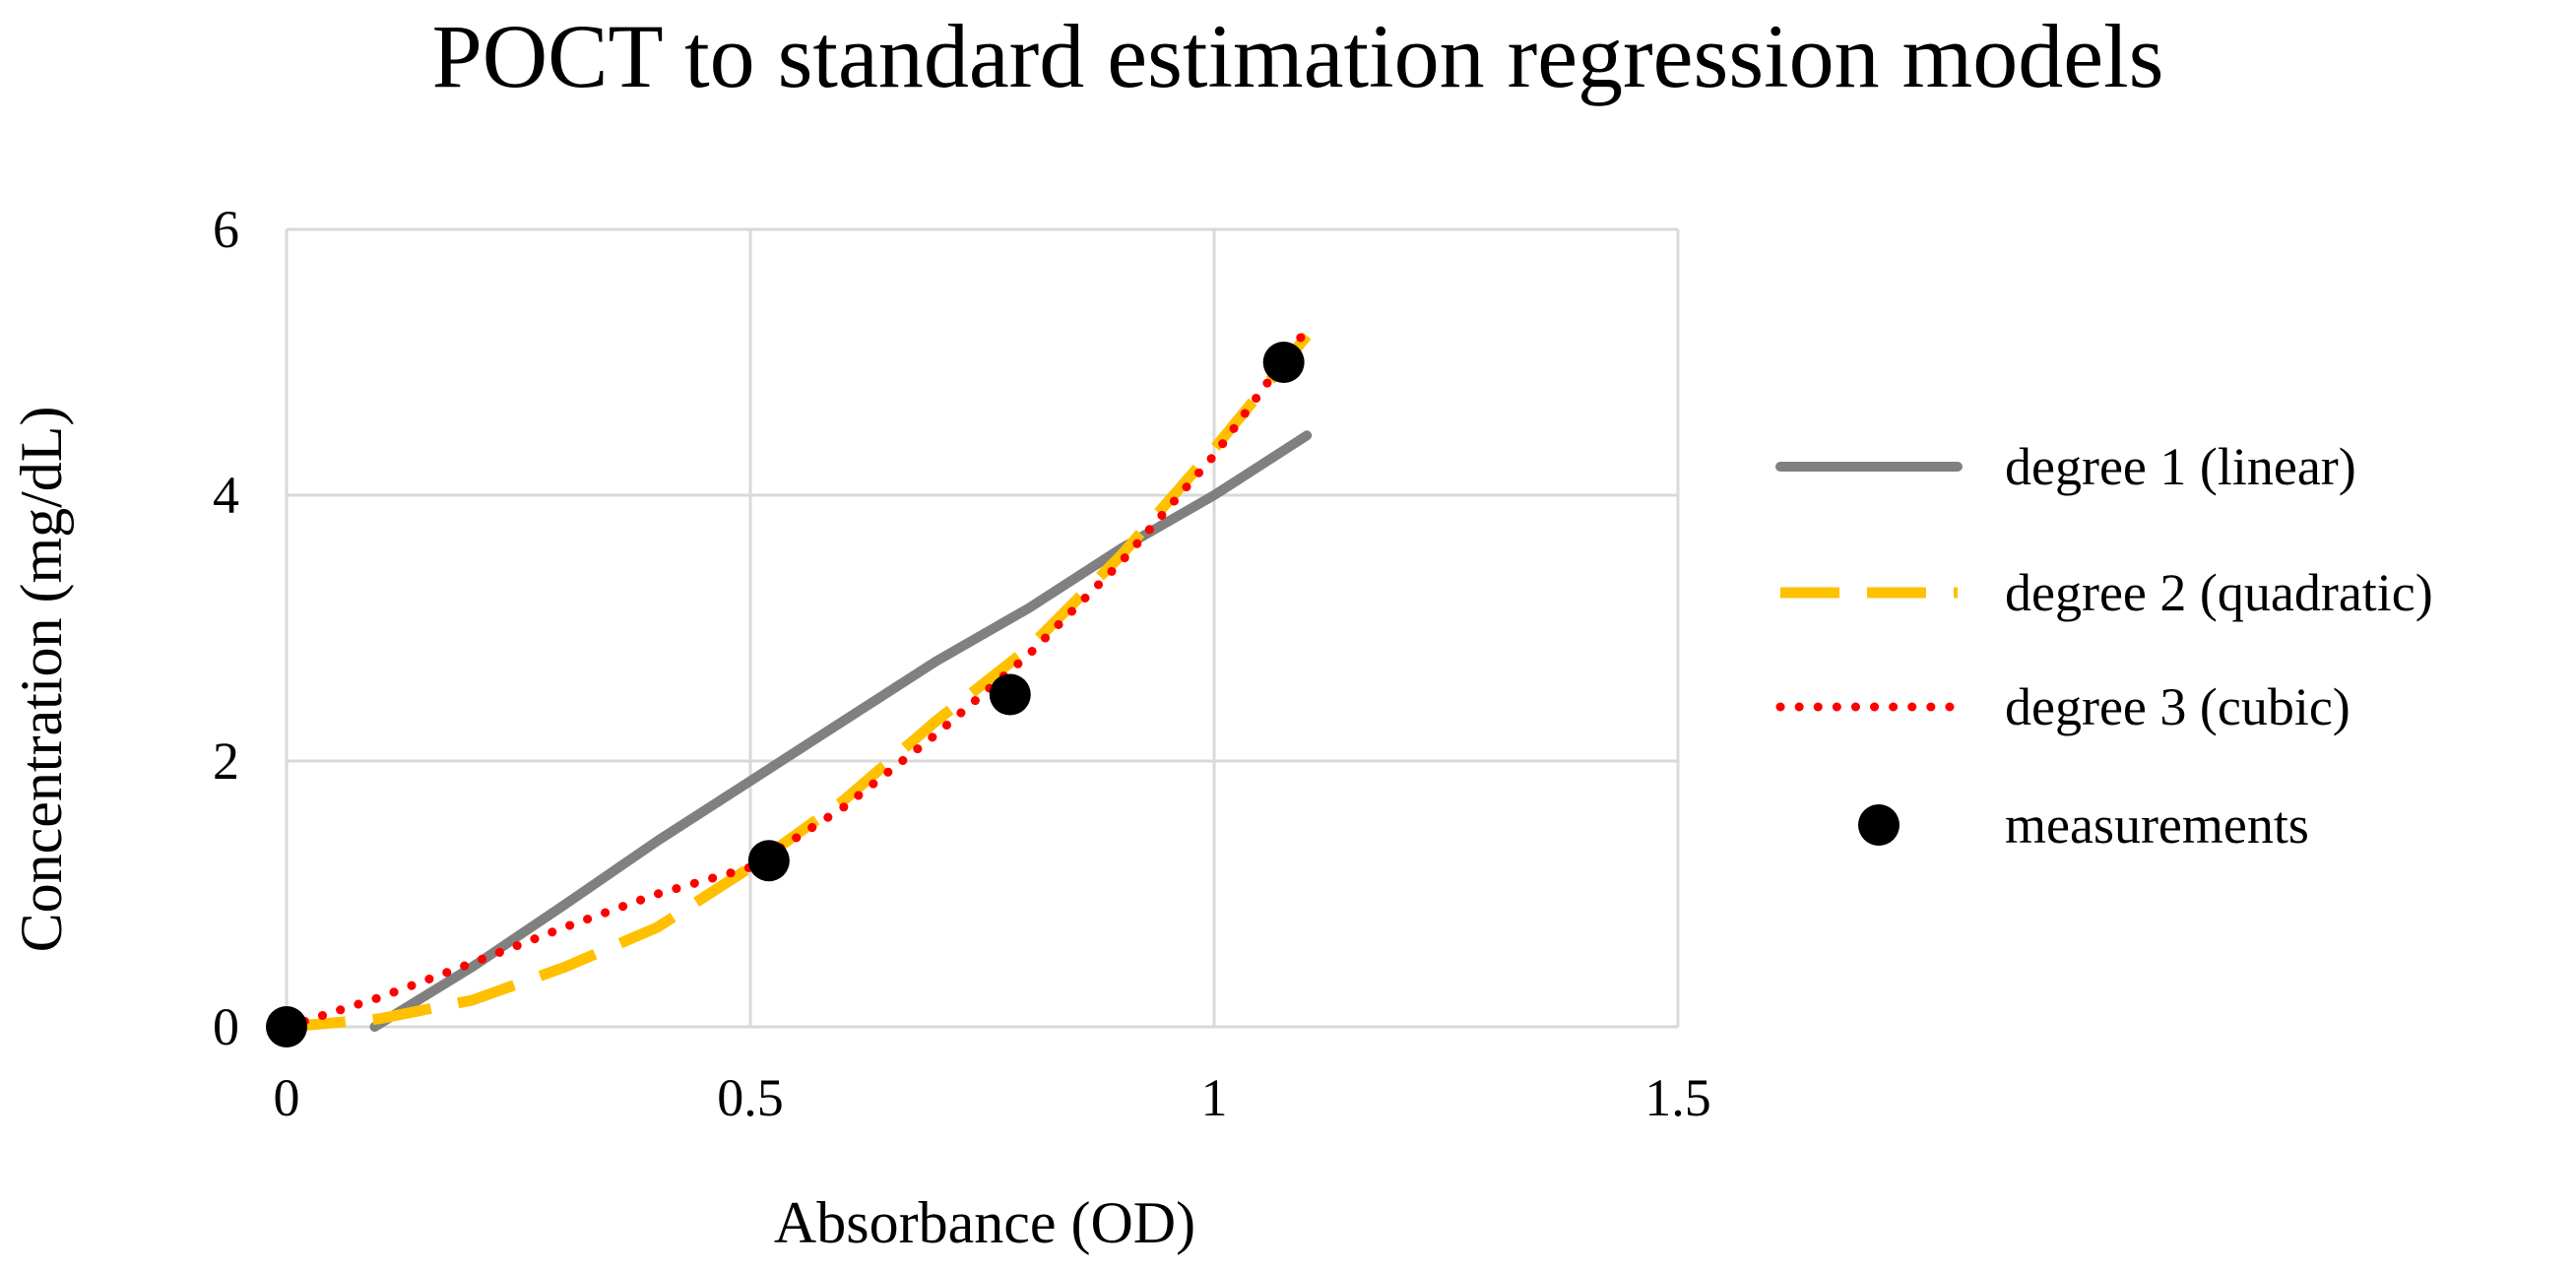 This screenshot has height=1270, width=2576. I want to click on x-tick-label: 0.5, so click(750, 1097).